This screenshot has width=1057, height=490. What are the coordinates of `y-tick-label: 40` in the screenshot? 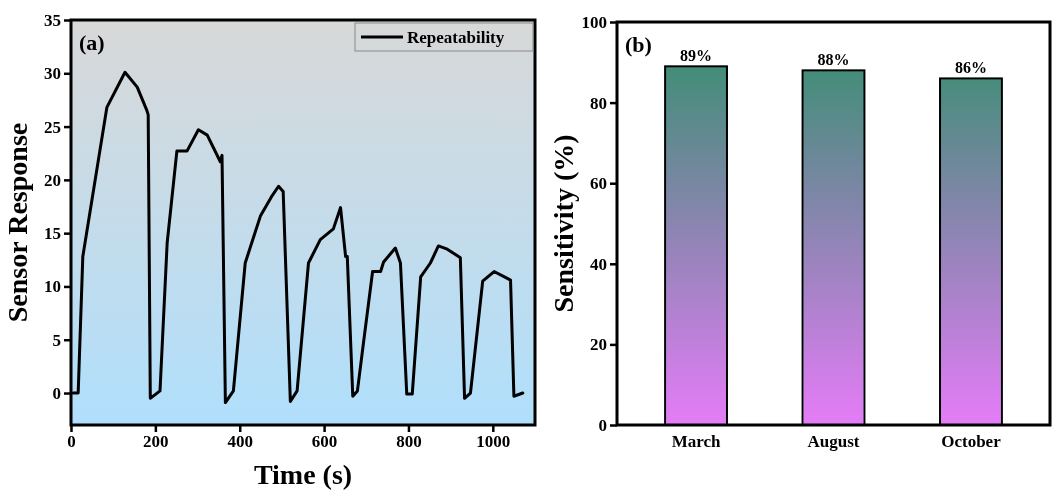 It's located at (598, 264).